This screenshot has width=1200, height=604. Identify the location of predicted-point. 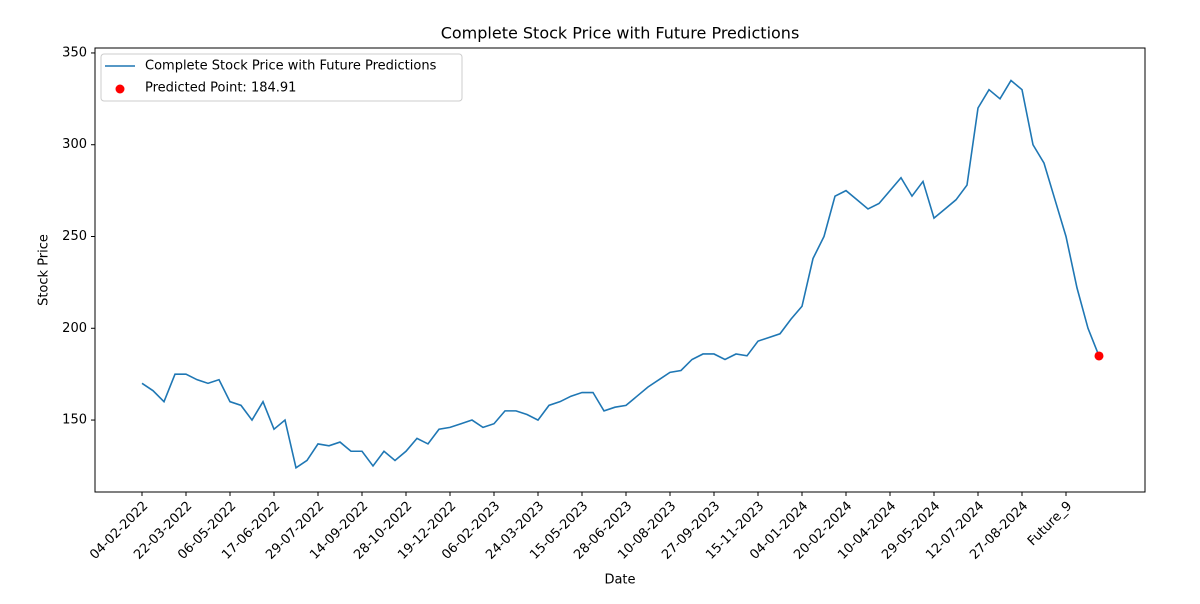
(1099, 356).